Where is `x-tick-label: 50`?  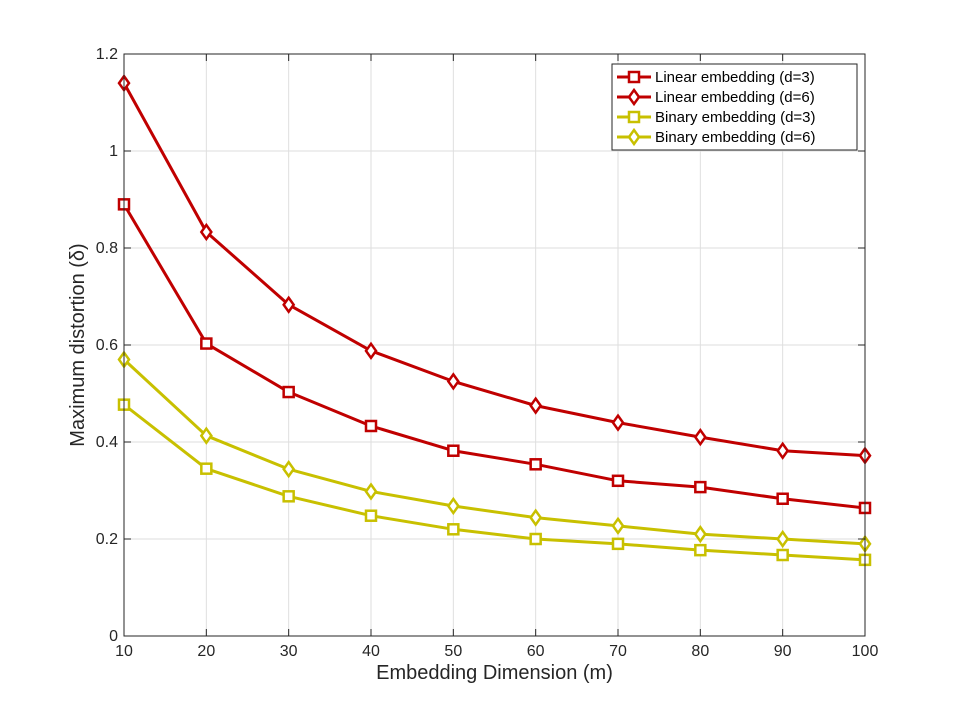
x-tick-label: 50 is located at coordinates (453, 651).